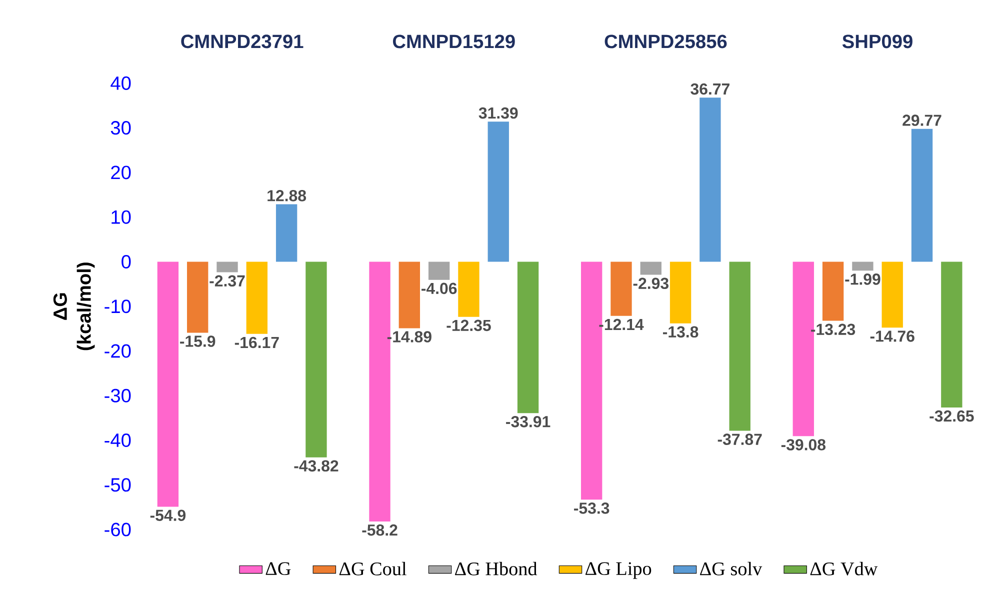 The image size is (991, 590). What do you see at coordinates (117, 440) in the screenshot?
I see `y-tick-label: -40` at bounding box center [117, 440].